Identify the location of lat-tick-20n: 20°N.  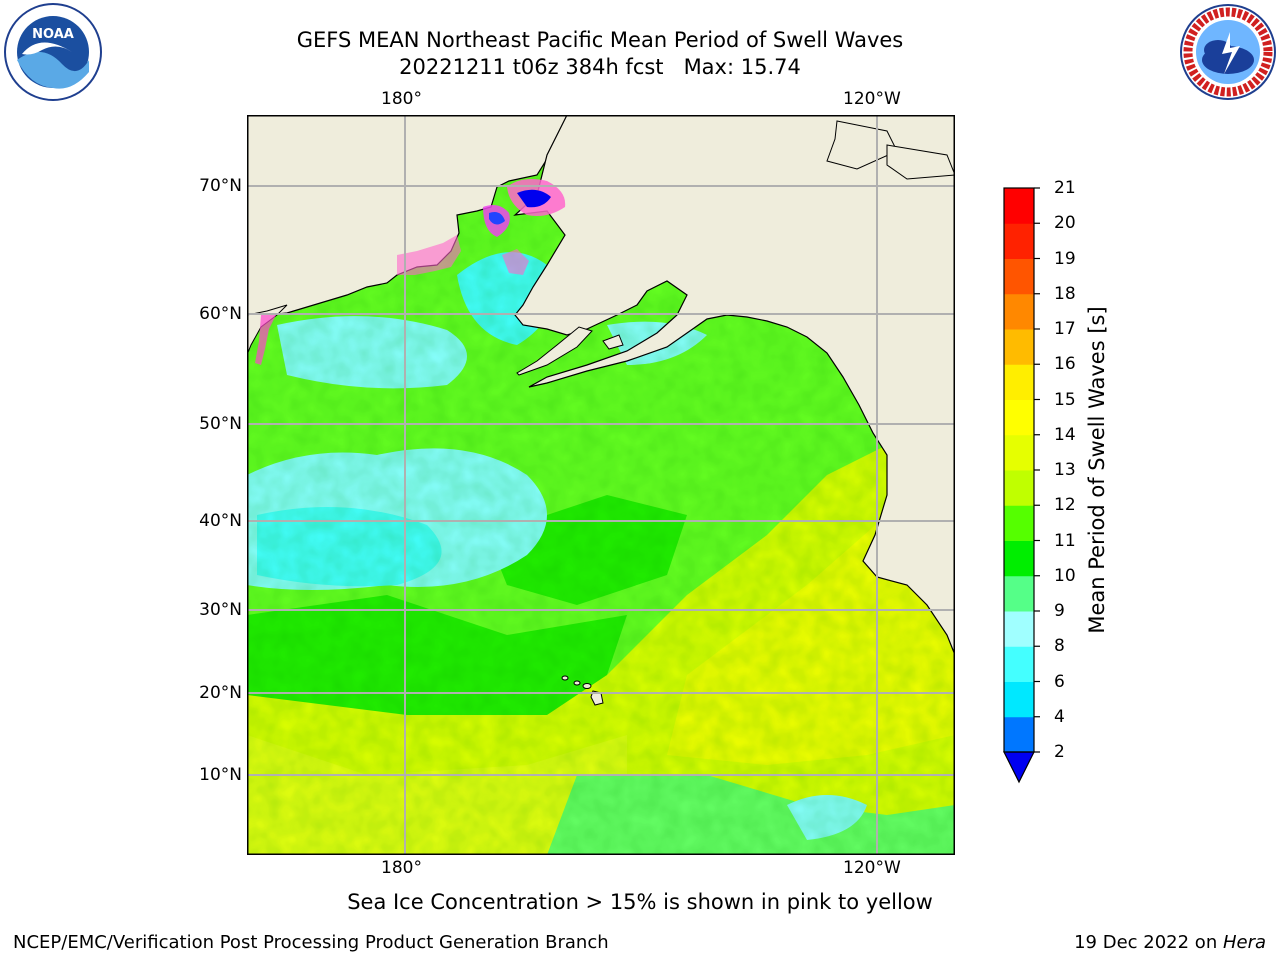
(220, 693).